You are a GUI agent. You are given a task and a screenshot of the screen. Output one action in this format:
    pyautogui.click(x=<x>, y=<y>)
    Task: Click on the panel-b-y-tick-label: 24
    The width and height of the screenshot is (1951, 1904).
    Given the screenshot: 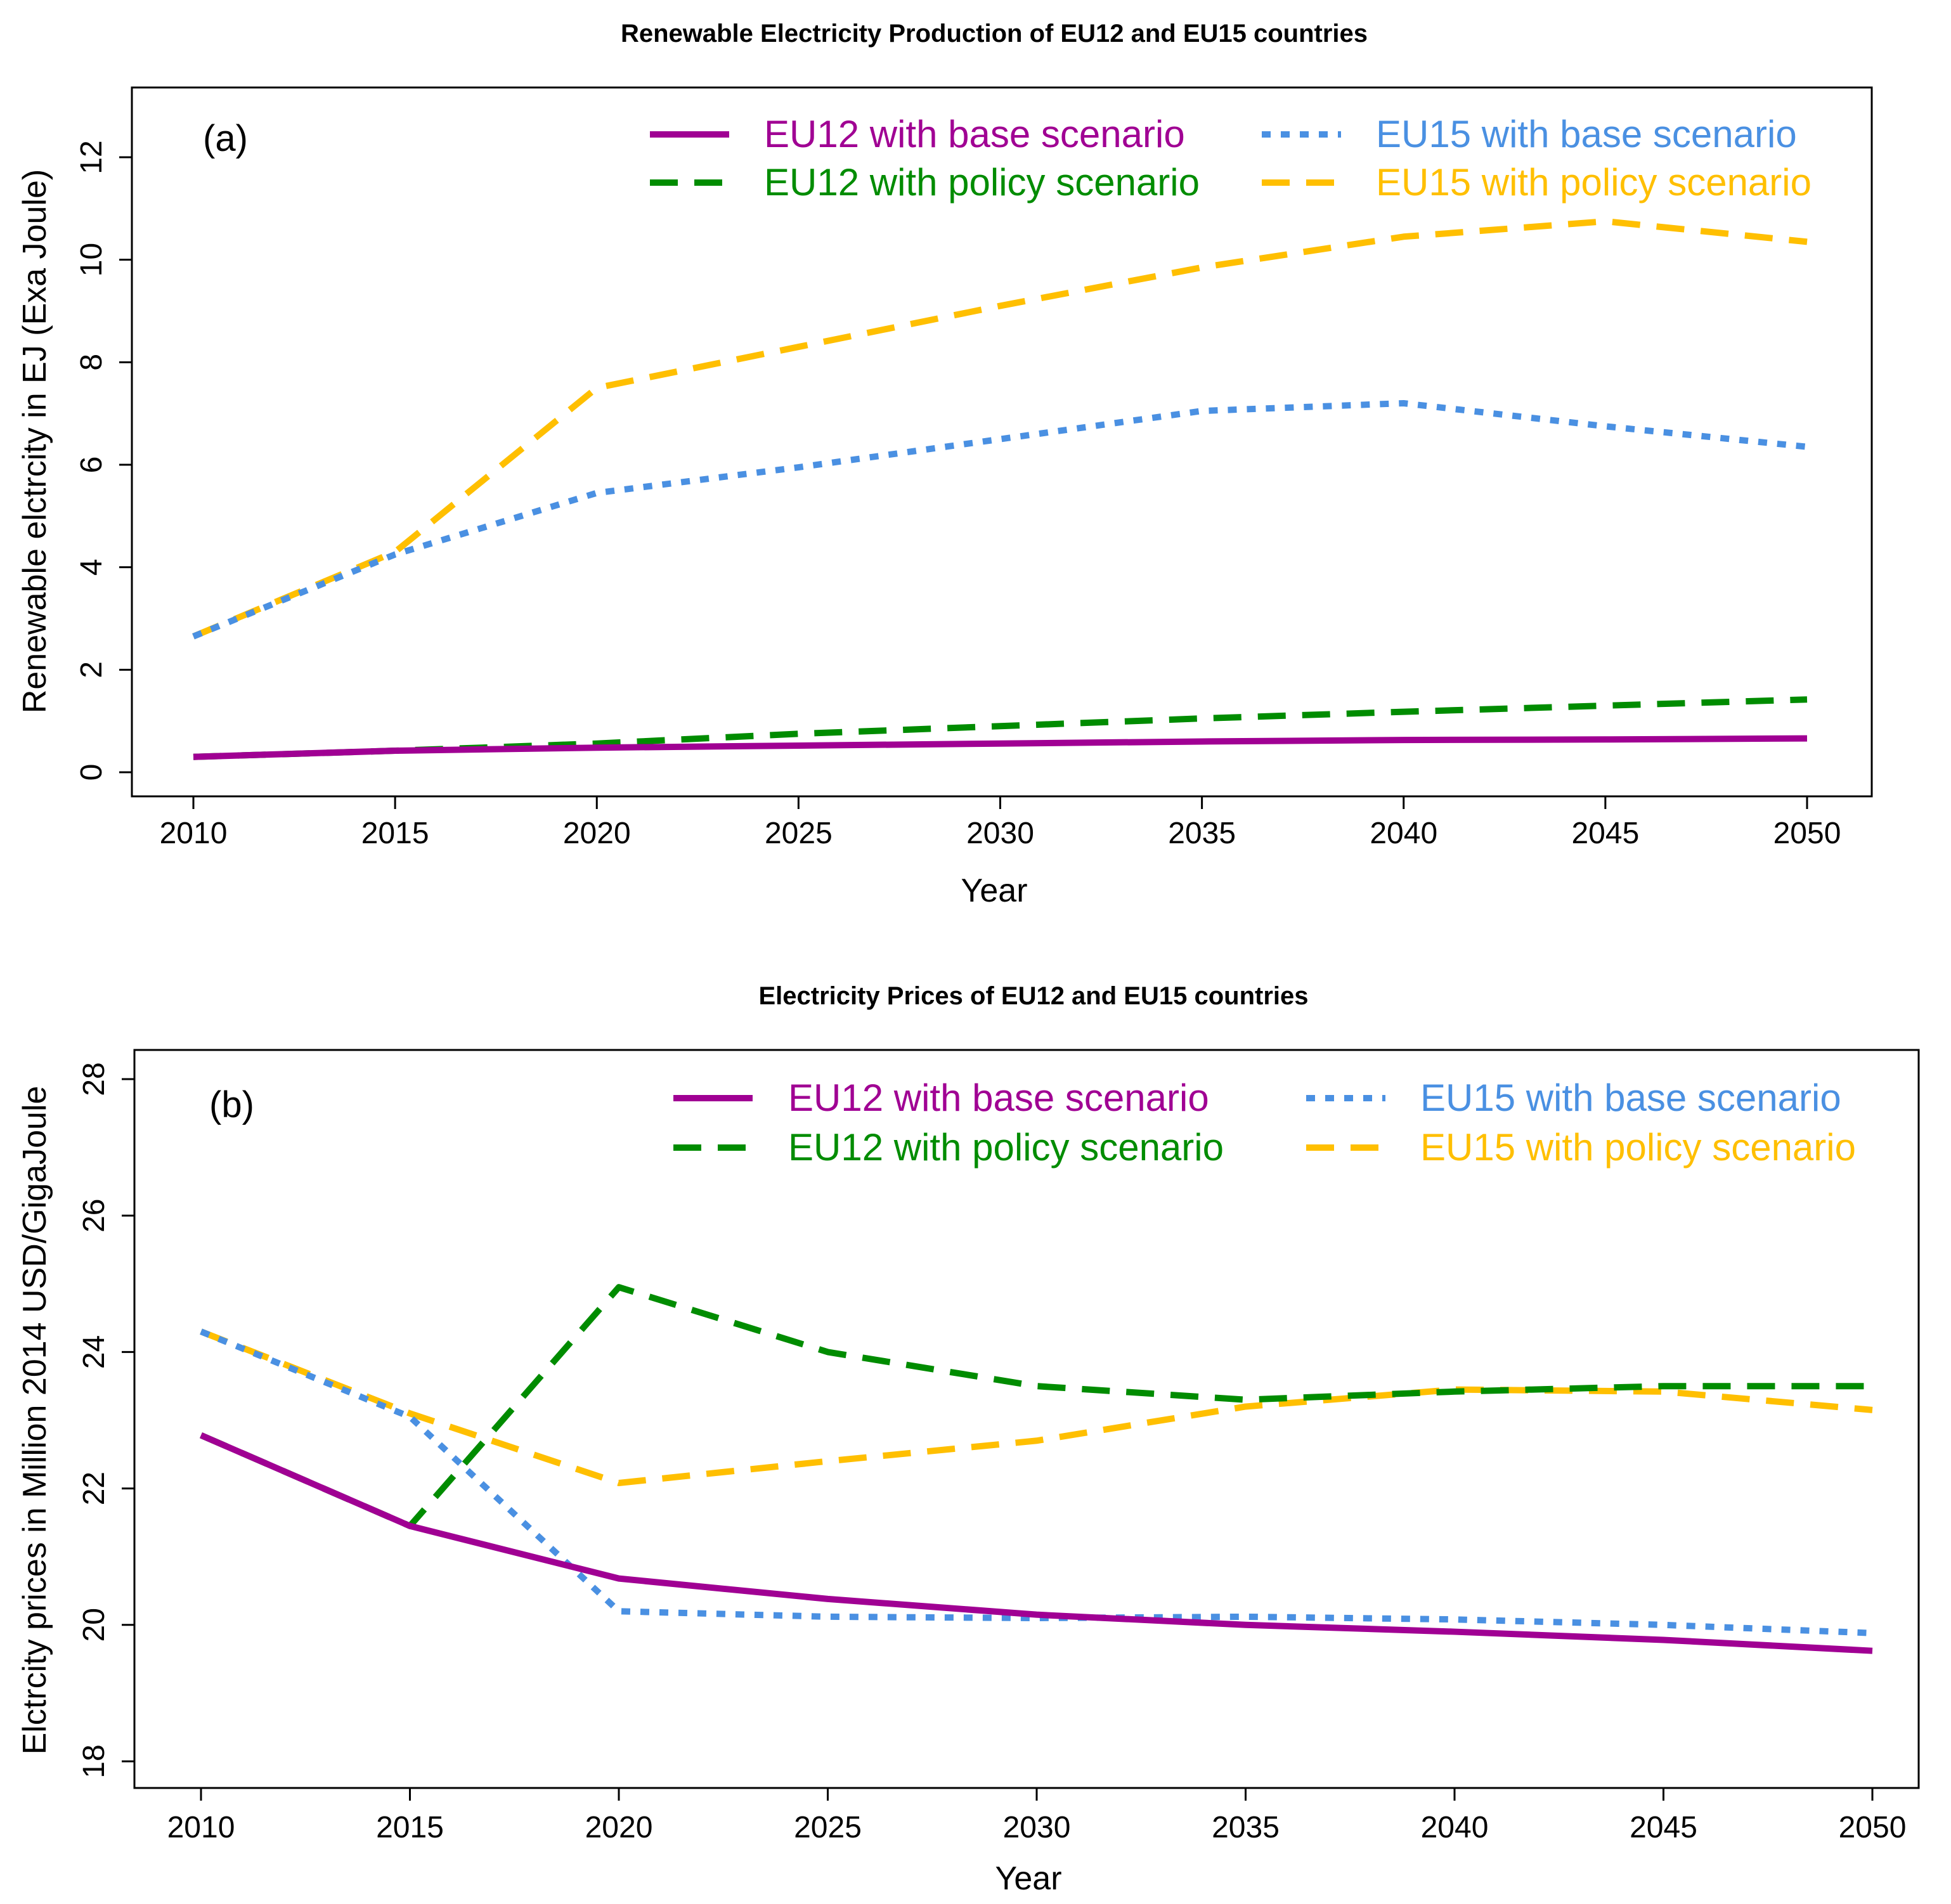 What is the action you would take?
    pyautogui.click(x=94, y=1352)
    